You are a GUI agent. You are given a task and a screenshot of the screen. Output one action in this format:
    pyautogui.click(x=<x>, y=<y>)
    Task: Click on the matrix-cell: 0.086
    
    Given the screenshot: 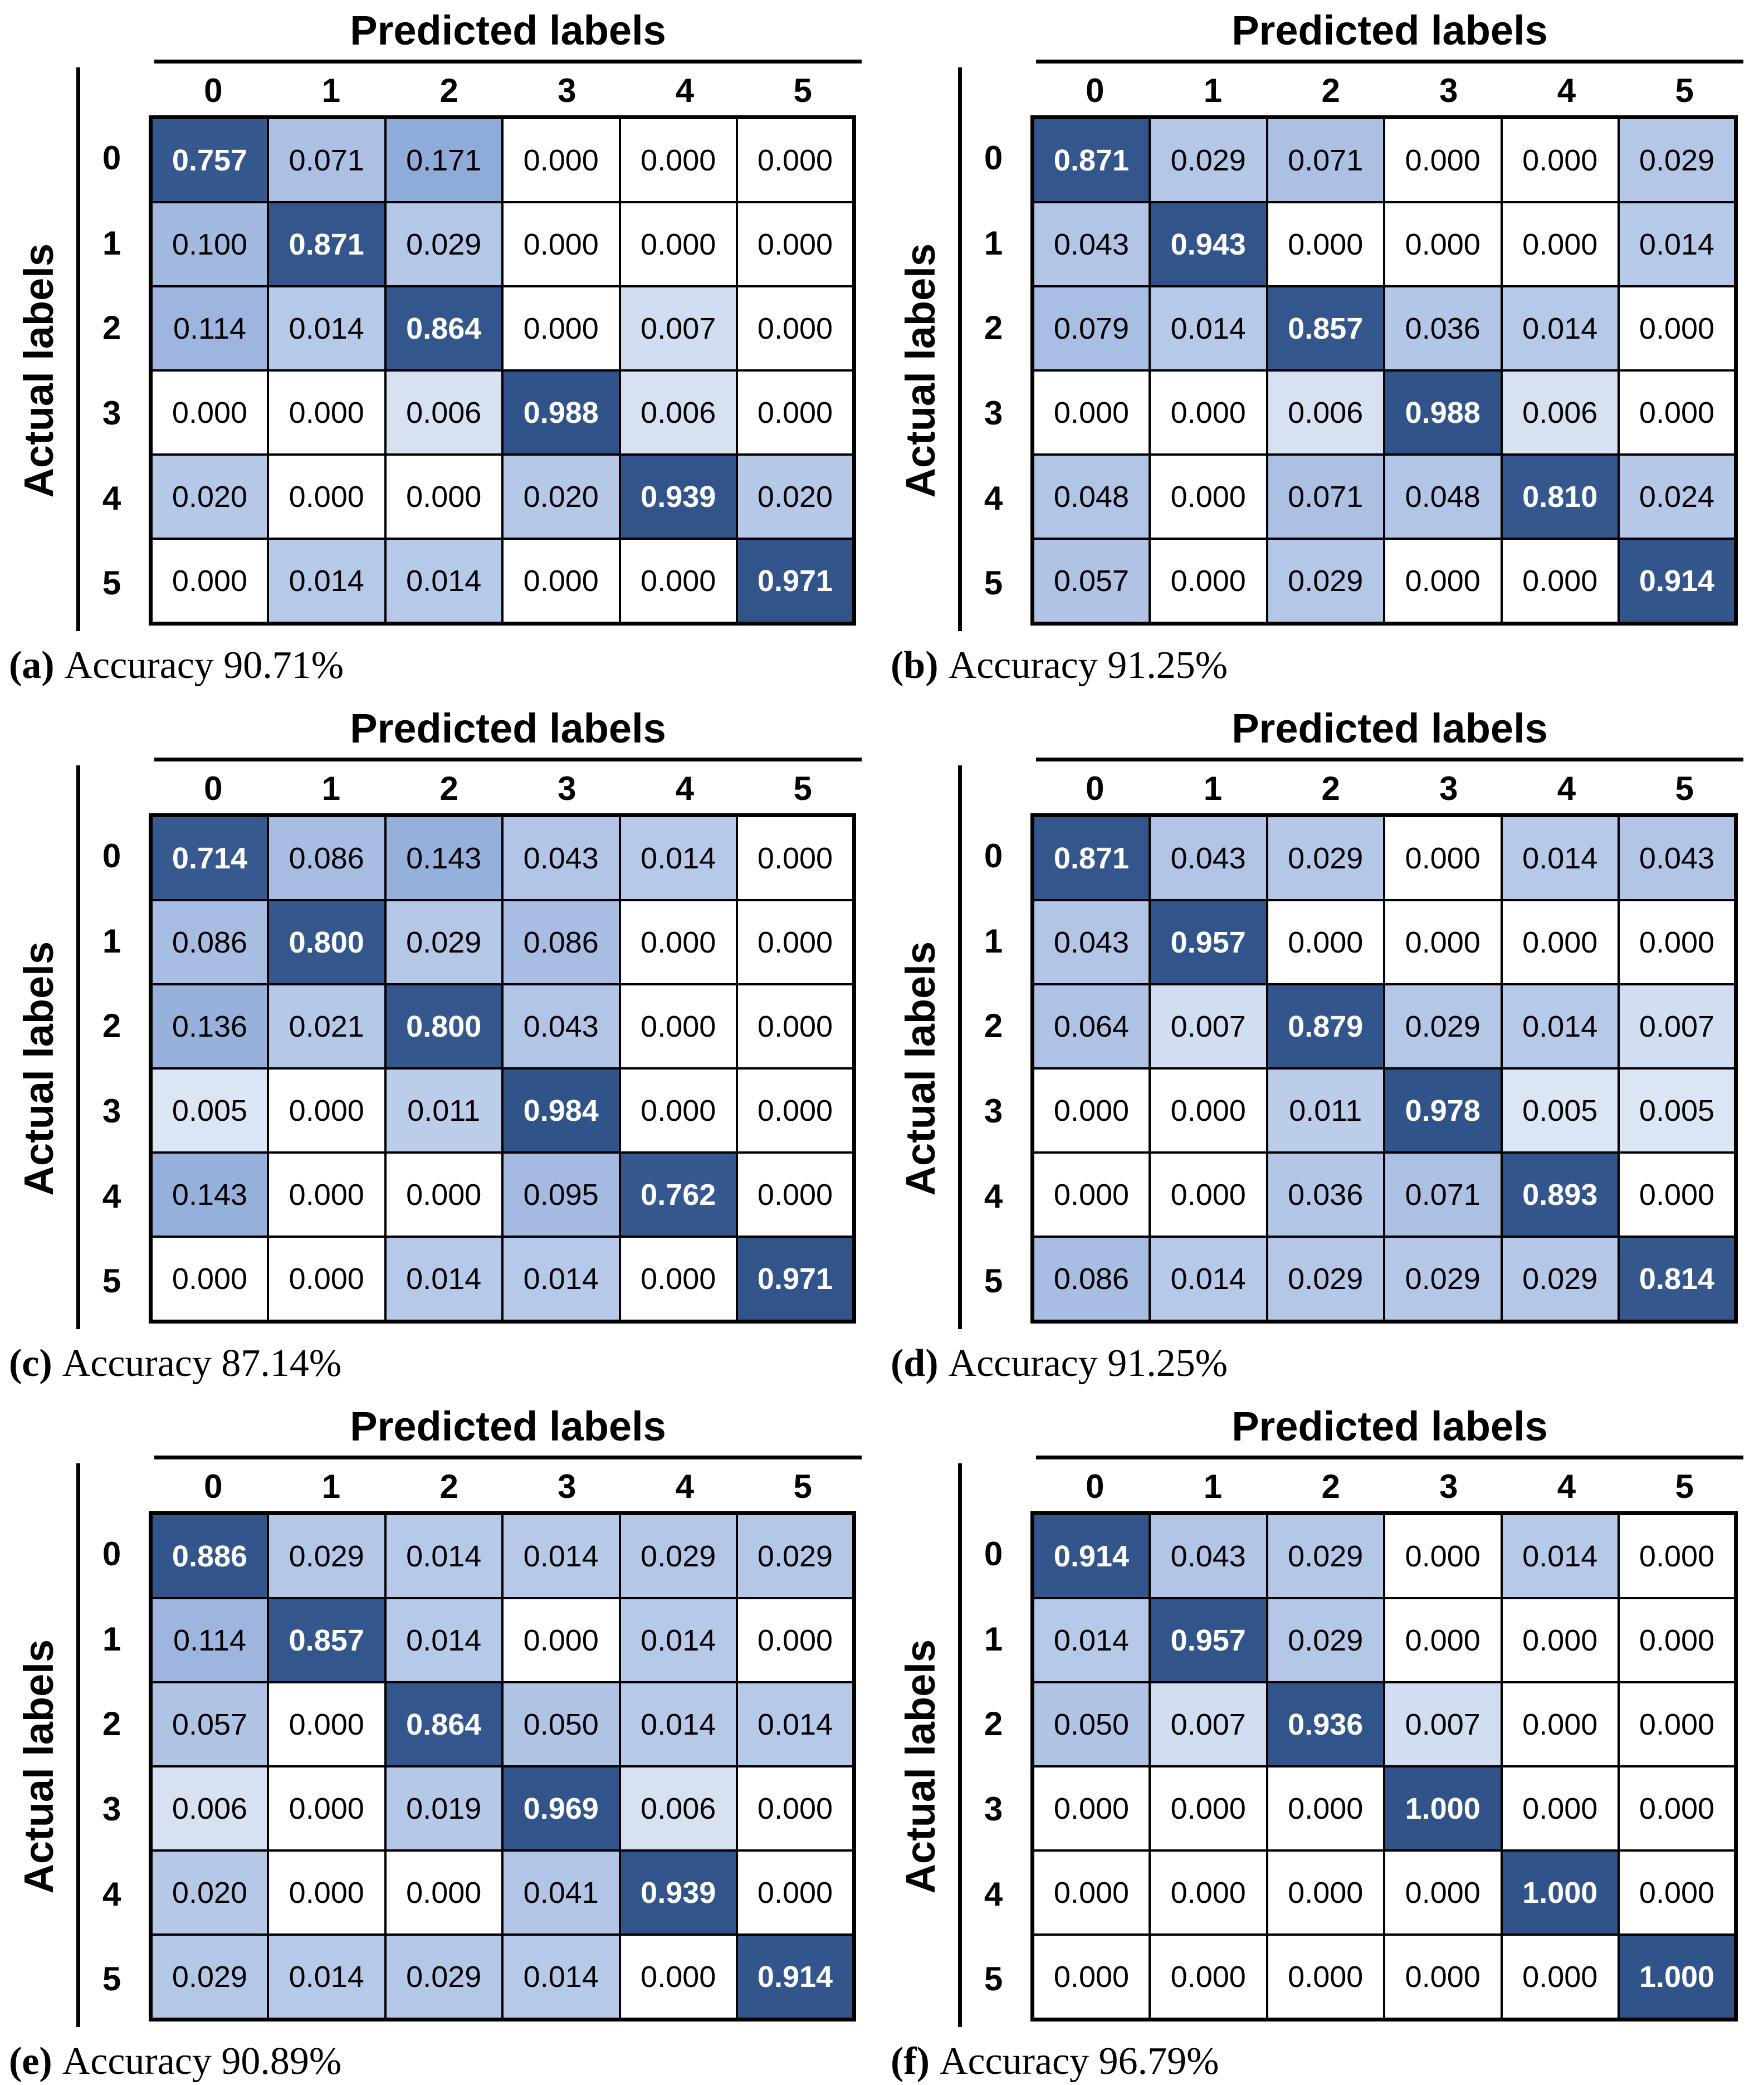 What is the action you would take?
    pyautogui.click(x=209, y=943)
    